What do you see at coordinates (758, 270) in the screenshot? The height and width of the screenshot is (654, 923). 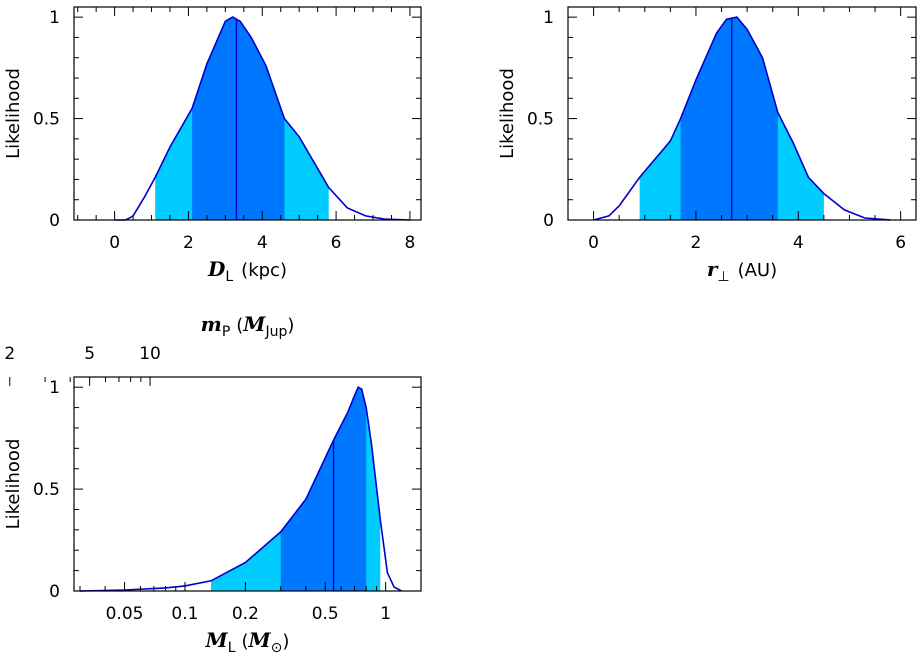 I see `x-axis-unit: (AU)` at bounding box center [758, 270].